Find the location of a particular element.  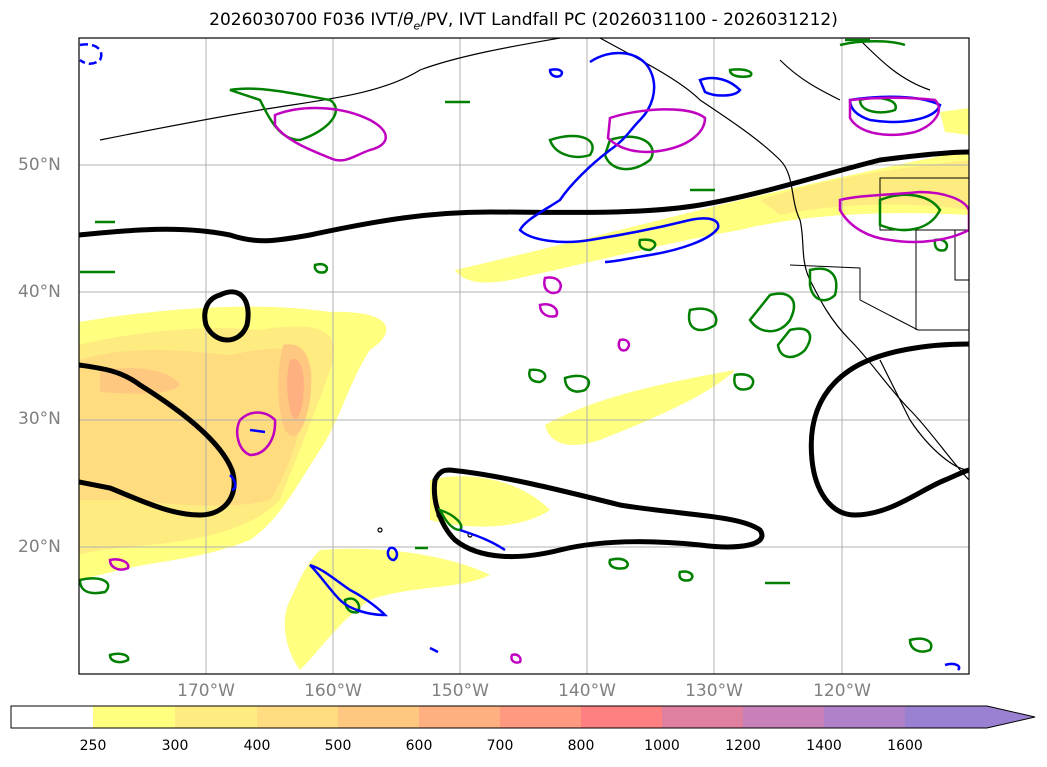

colorbar-label: 250 is located at coordinates (93, 746).